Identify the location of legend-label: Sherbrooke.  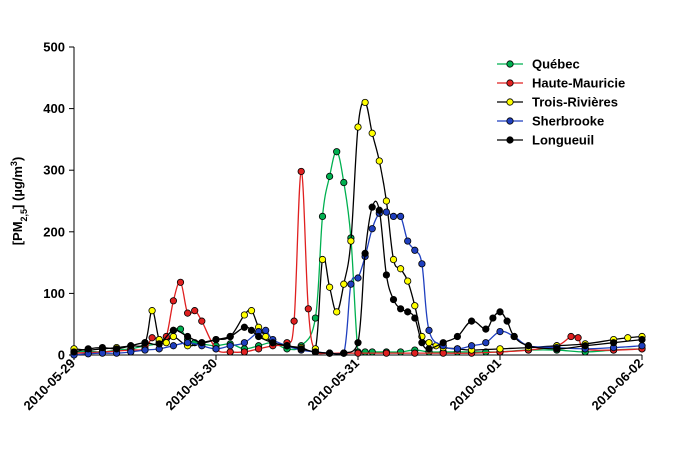
(568, 121).